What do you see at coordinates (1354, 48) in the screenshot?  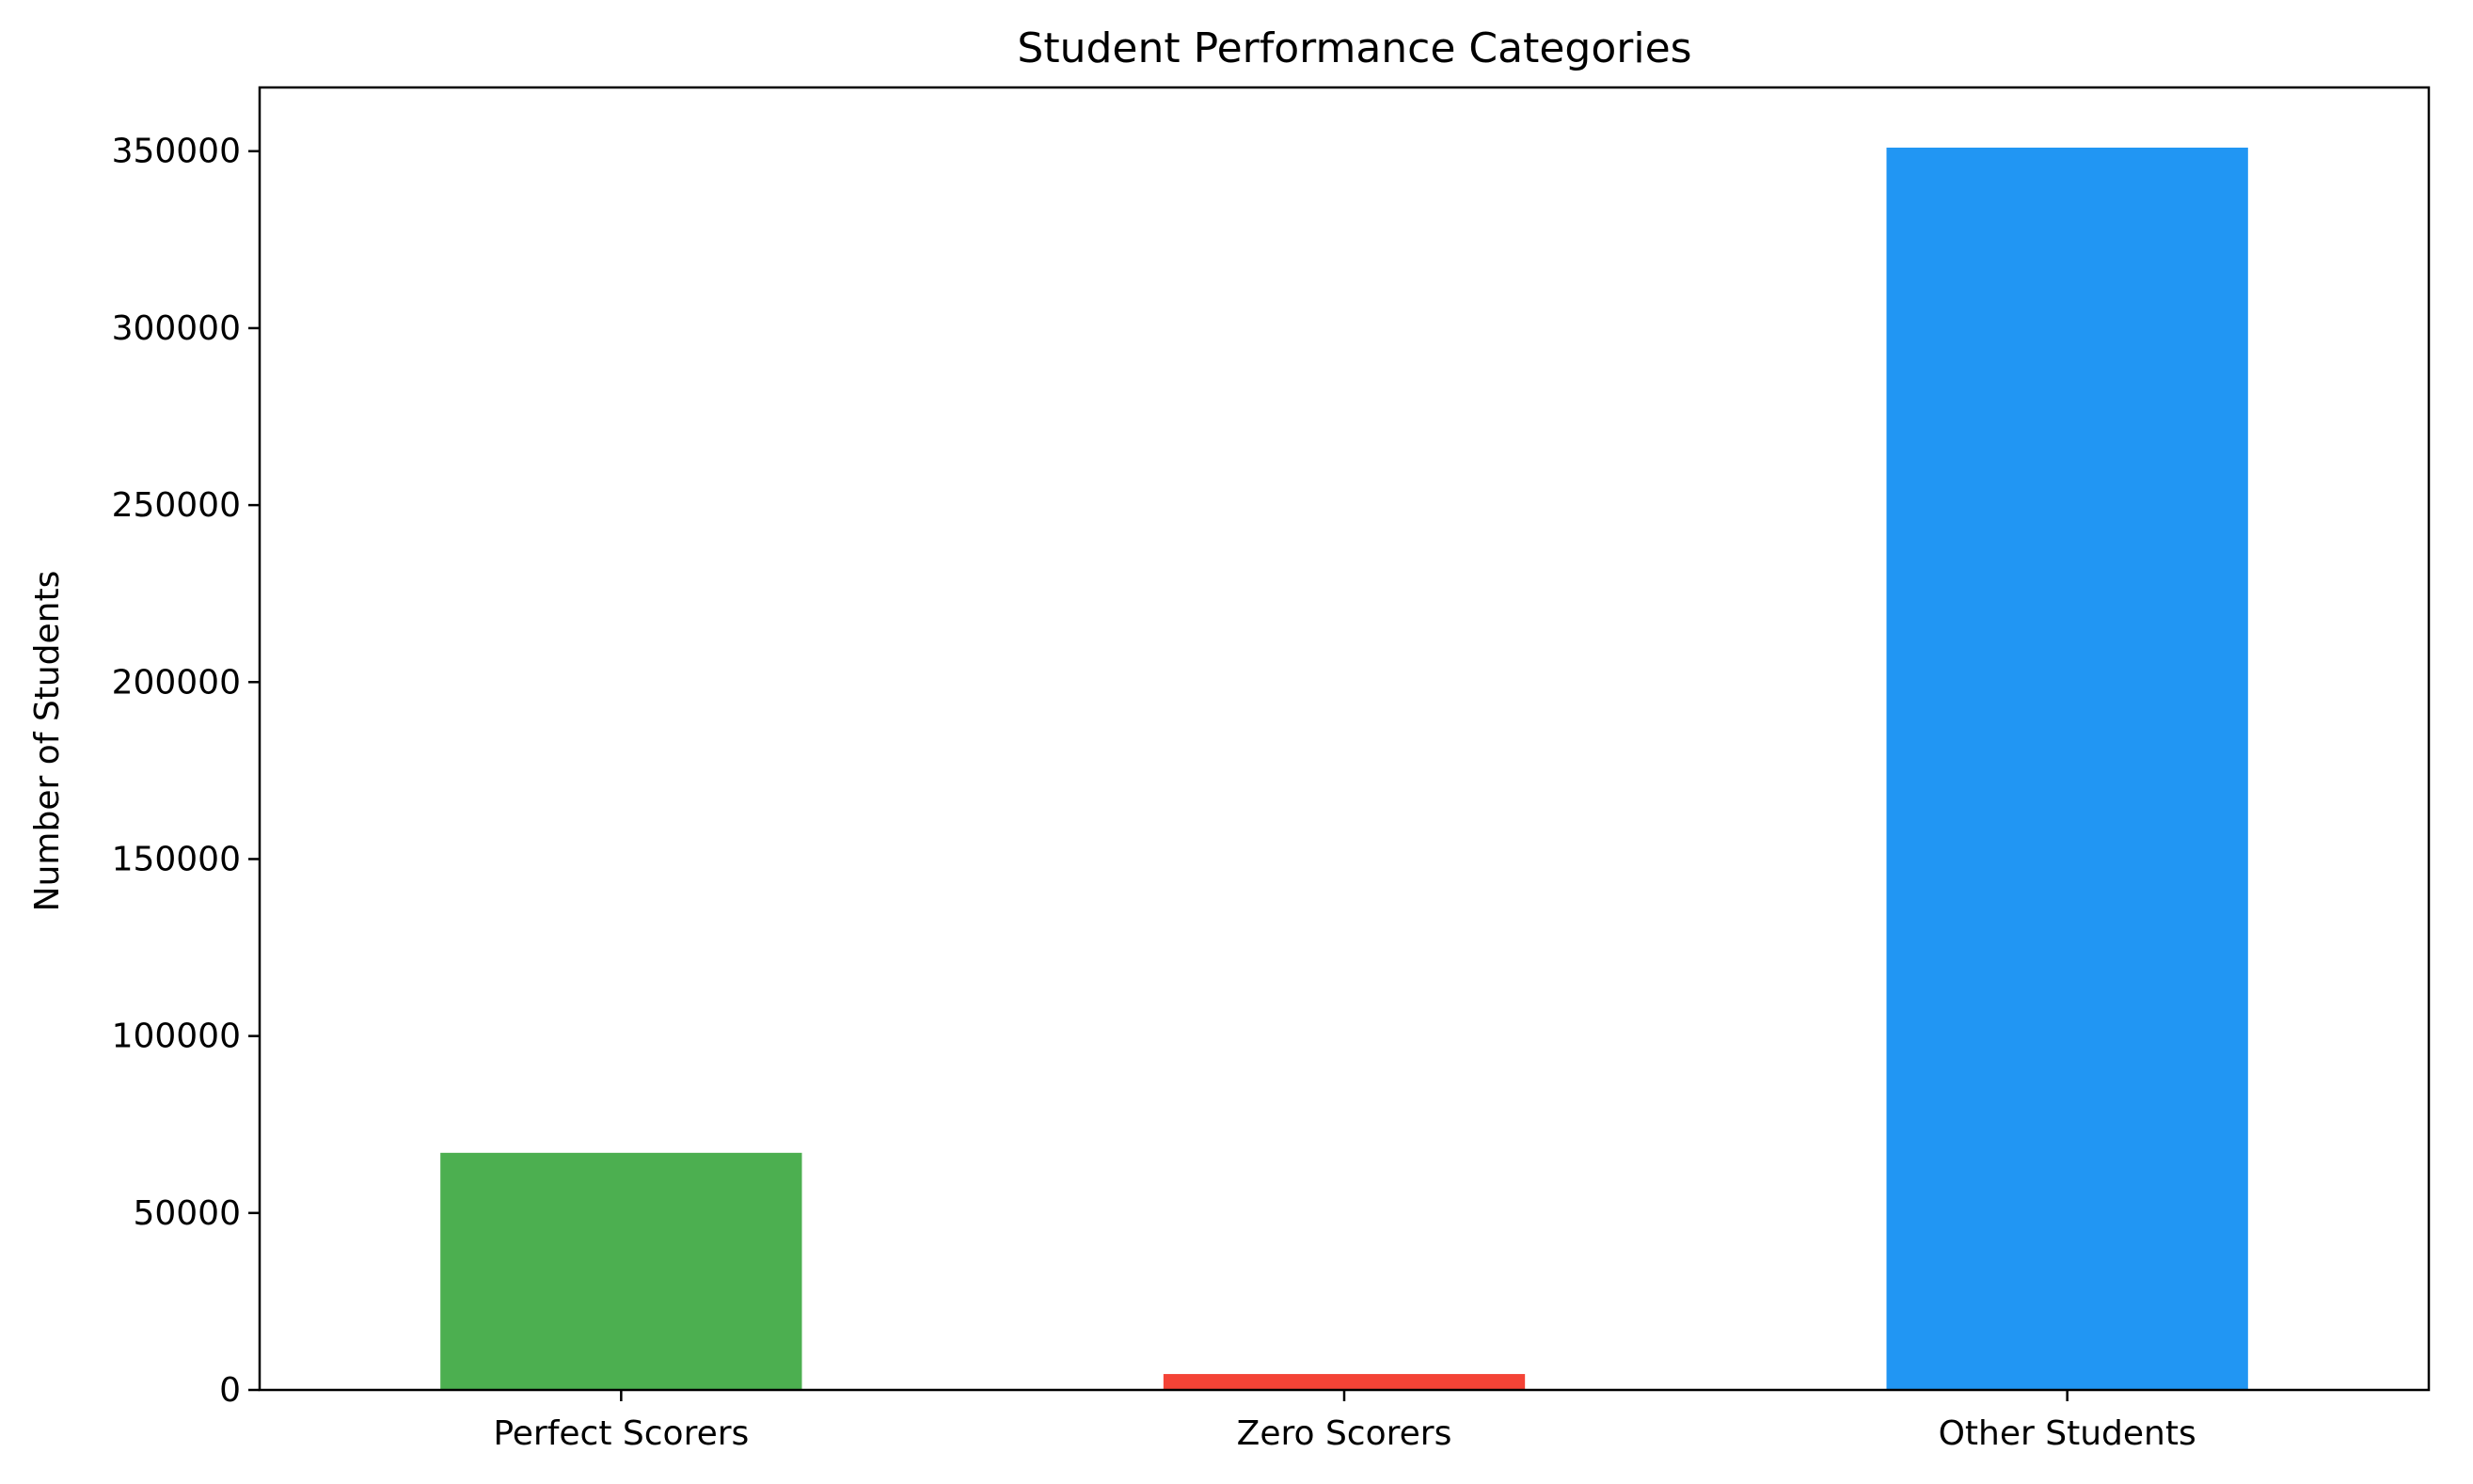 I see `chart-title: Student Performance Categories` at bounding box center [1354, 48].